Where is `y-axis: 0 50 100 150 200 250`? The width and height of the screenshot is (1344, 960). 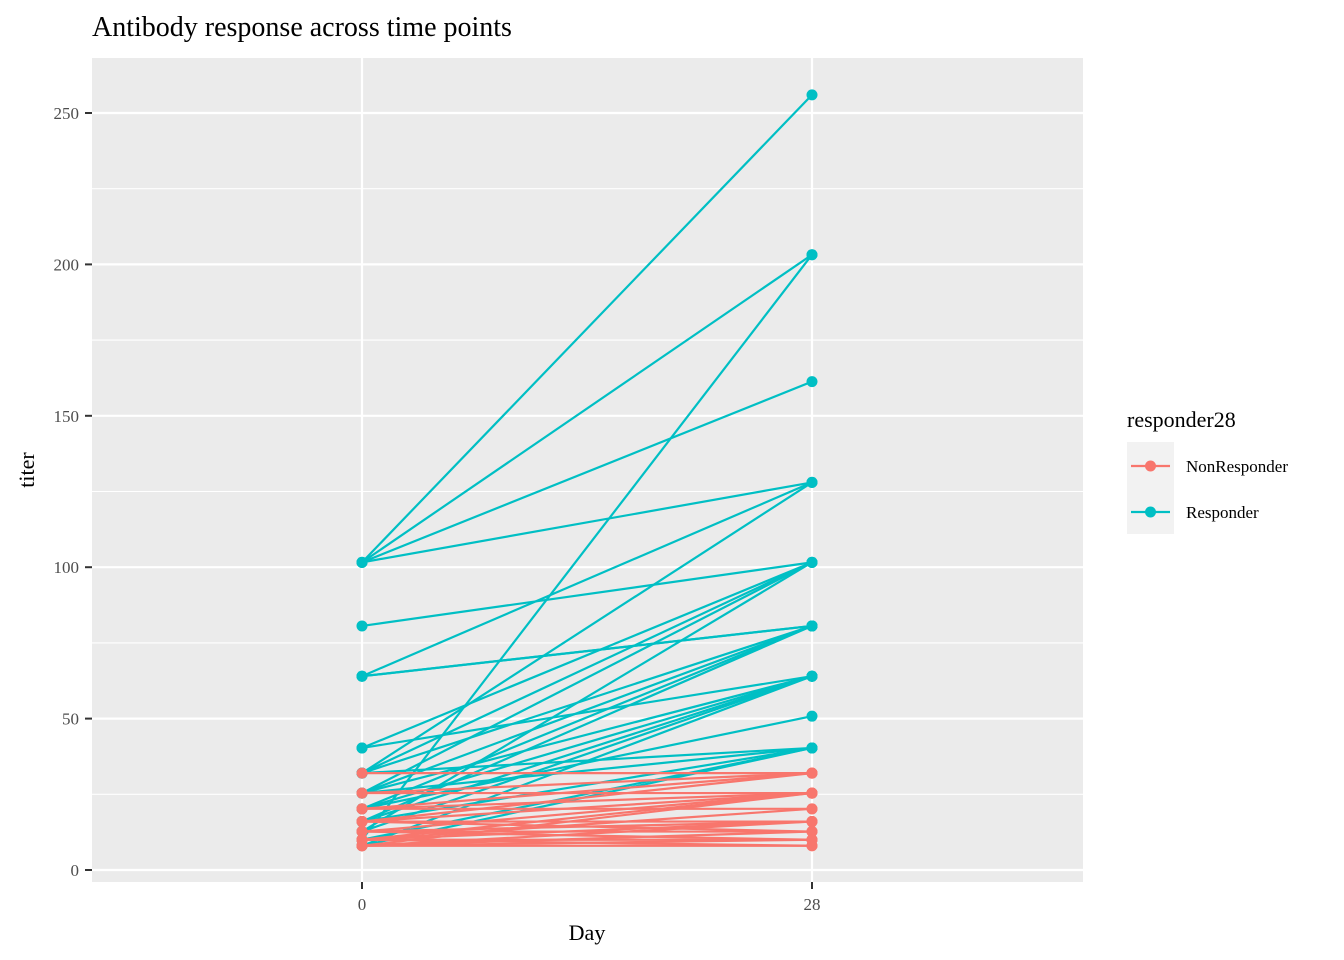 y-axis: 0 50 100 150 200 250 is located at coordinates (73, 492).